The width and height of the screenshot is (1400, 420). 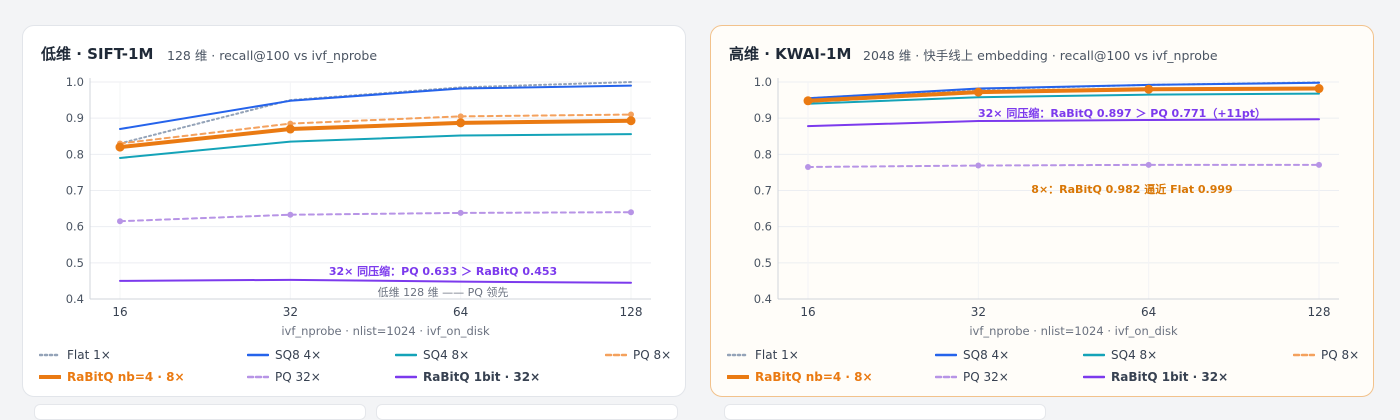 I want to click on legend-label: RaBitQ nb=4 · 8×, so click(x=126, y=377).